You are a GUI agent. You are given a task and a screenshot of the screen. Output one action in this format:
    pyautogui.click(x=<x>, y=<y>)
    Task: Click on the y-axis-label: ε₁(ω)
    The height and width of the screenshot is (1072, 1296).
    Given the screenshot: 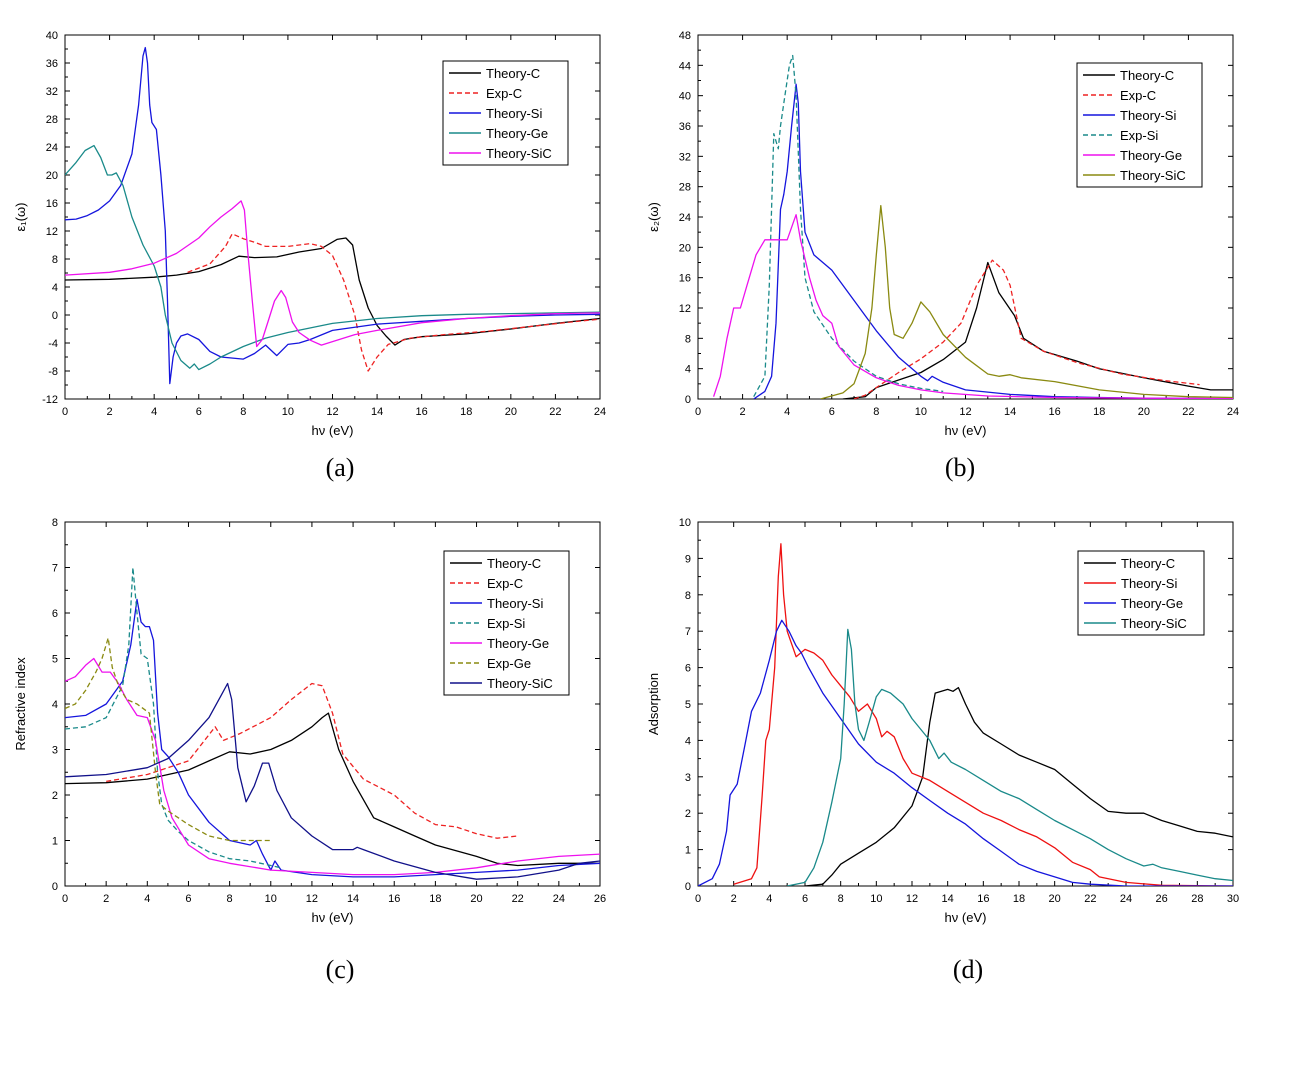 What is the action you would take?
    pyautogui.click(x=20, y=217)
    